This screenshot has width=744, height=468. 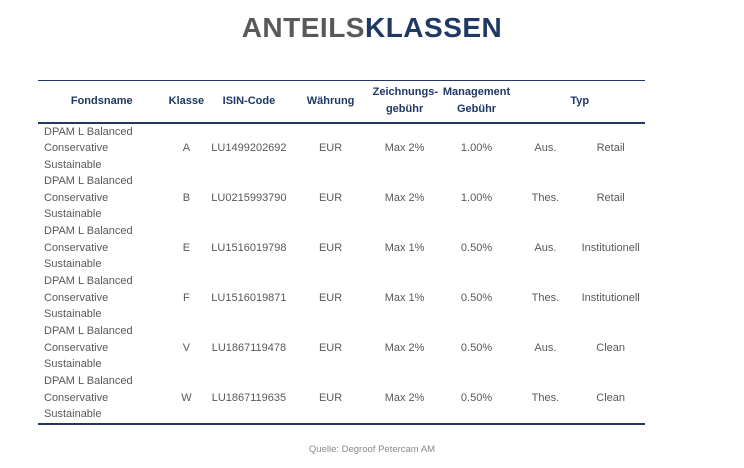 What do you see at coordinates (249, 347) in the screenshot?
I see `cell-isin-code: LU1867119478` at bounding box center [249, 347].